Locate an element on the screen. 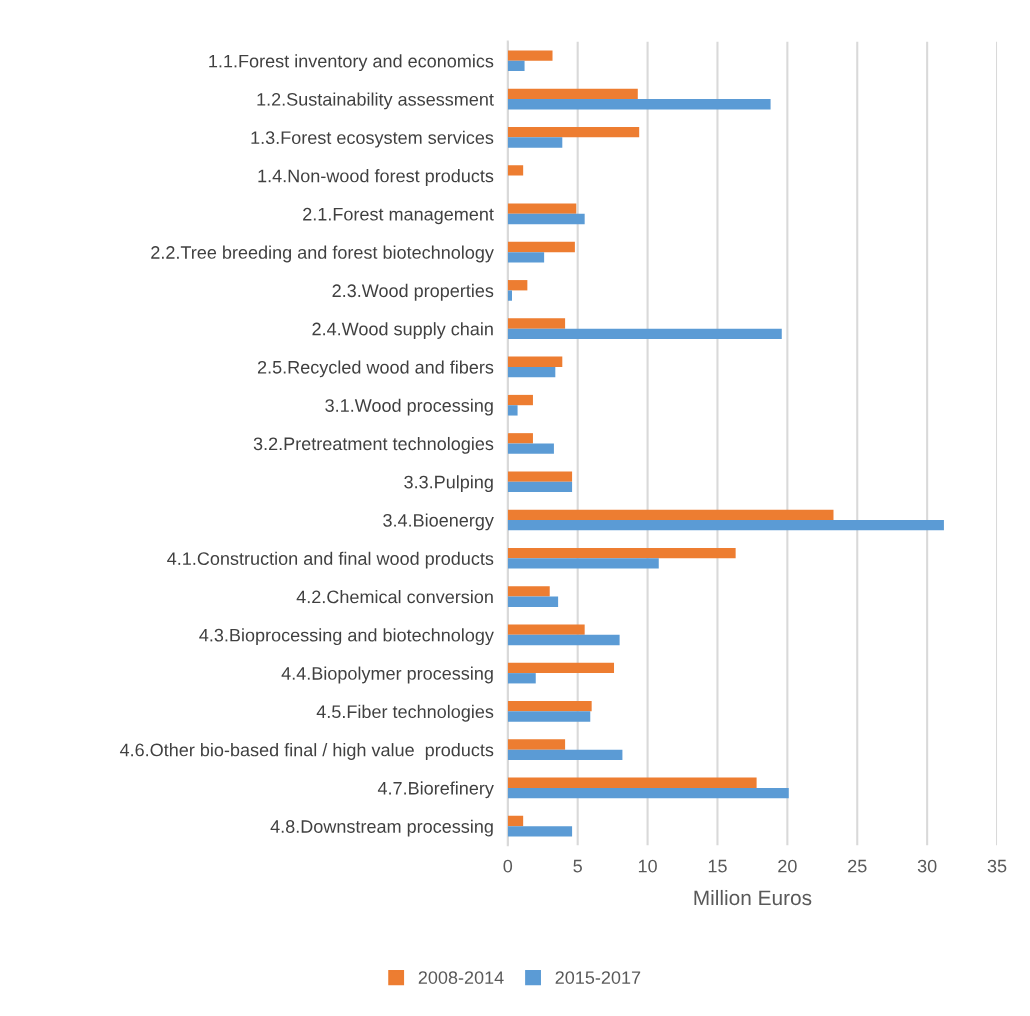 The width and height of the screenshot is (1030, 1016). y-tick-label: 4.2.Chemical conversion is located at coordinates (394, 597).